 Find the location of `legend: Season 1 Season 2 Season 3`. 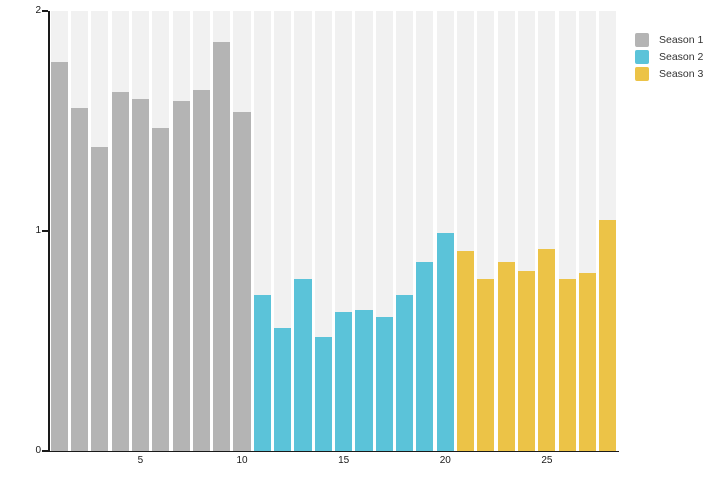

legend: Season 1 Season 2 Season 3 is located at coordinates (669, 58).